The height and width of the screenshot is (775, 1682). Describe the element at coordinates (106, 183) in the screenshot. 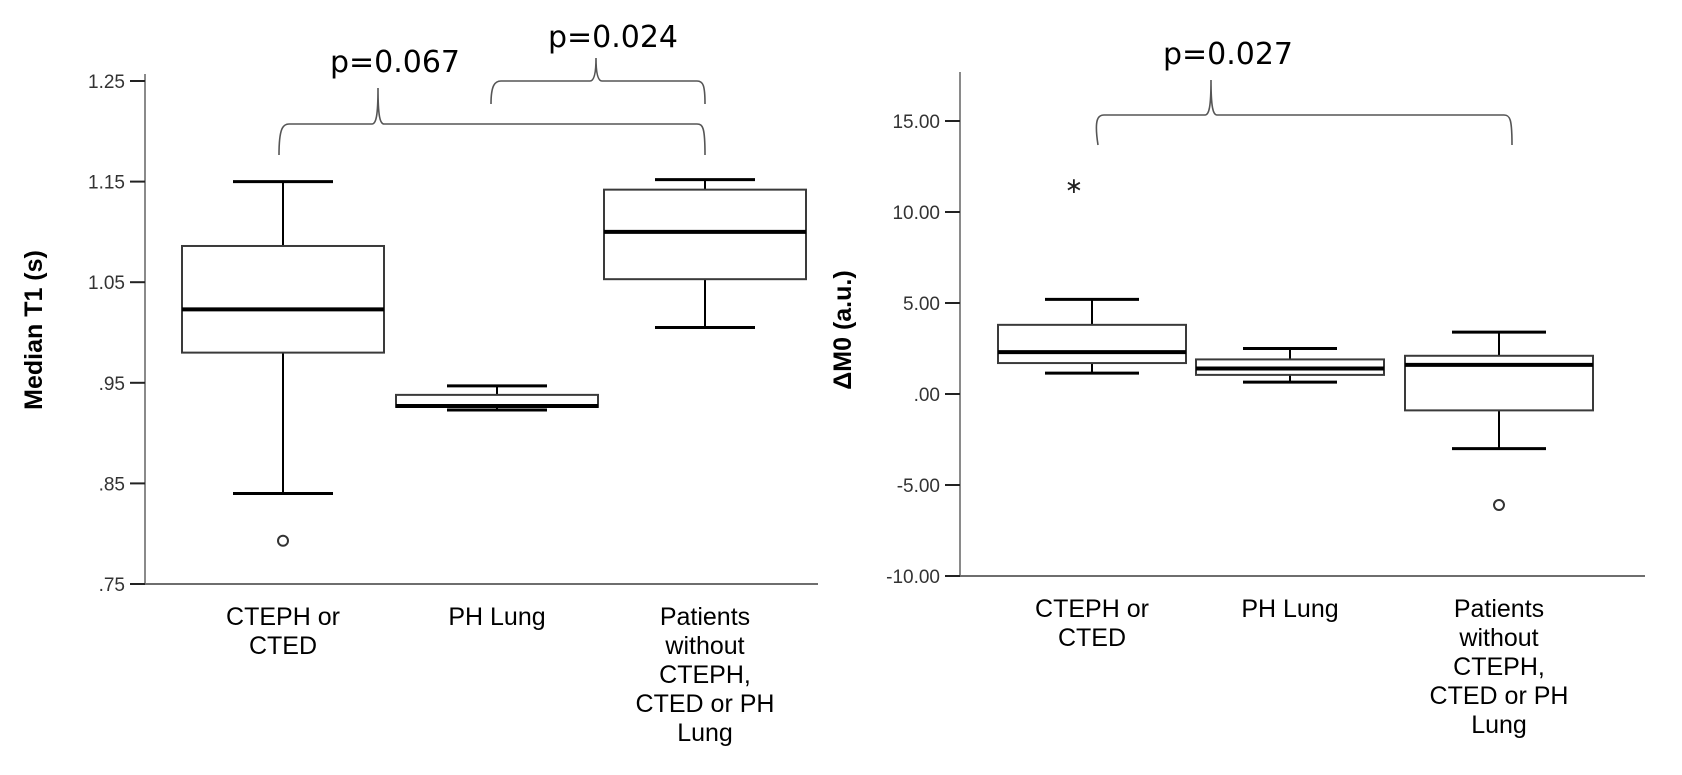

I see `y-tick-label: 1.15` at that location.